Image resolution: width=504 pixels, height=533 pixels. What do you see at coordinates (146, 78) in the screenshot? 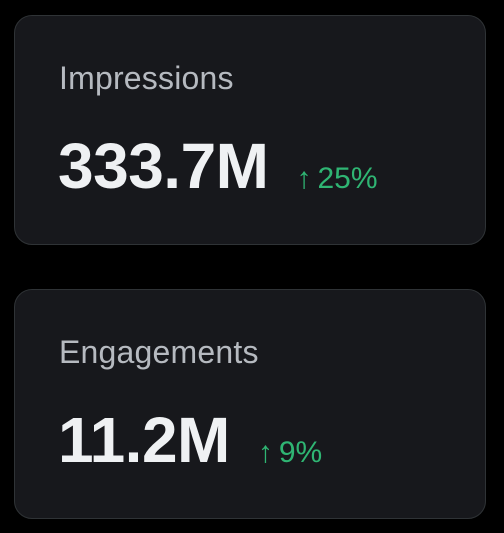
I see `impressions-label: Impressions` at bounding box center [146, 78].